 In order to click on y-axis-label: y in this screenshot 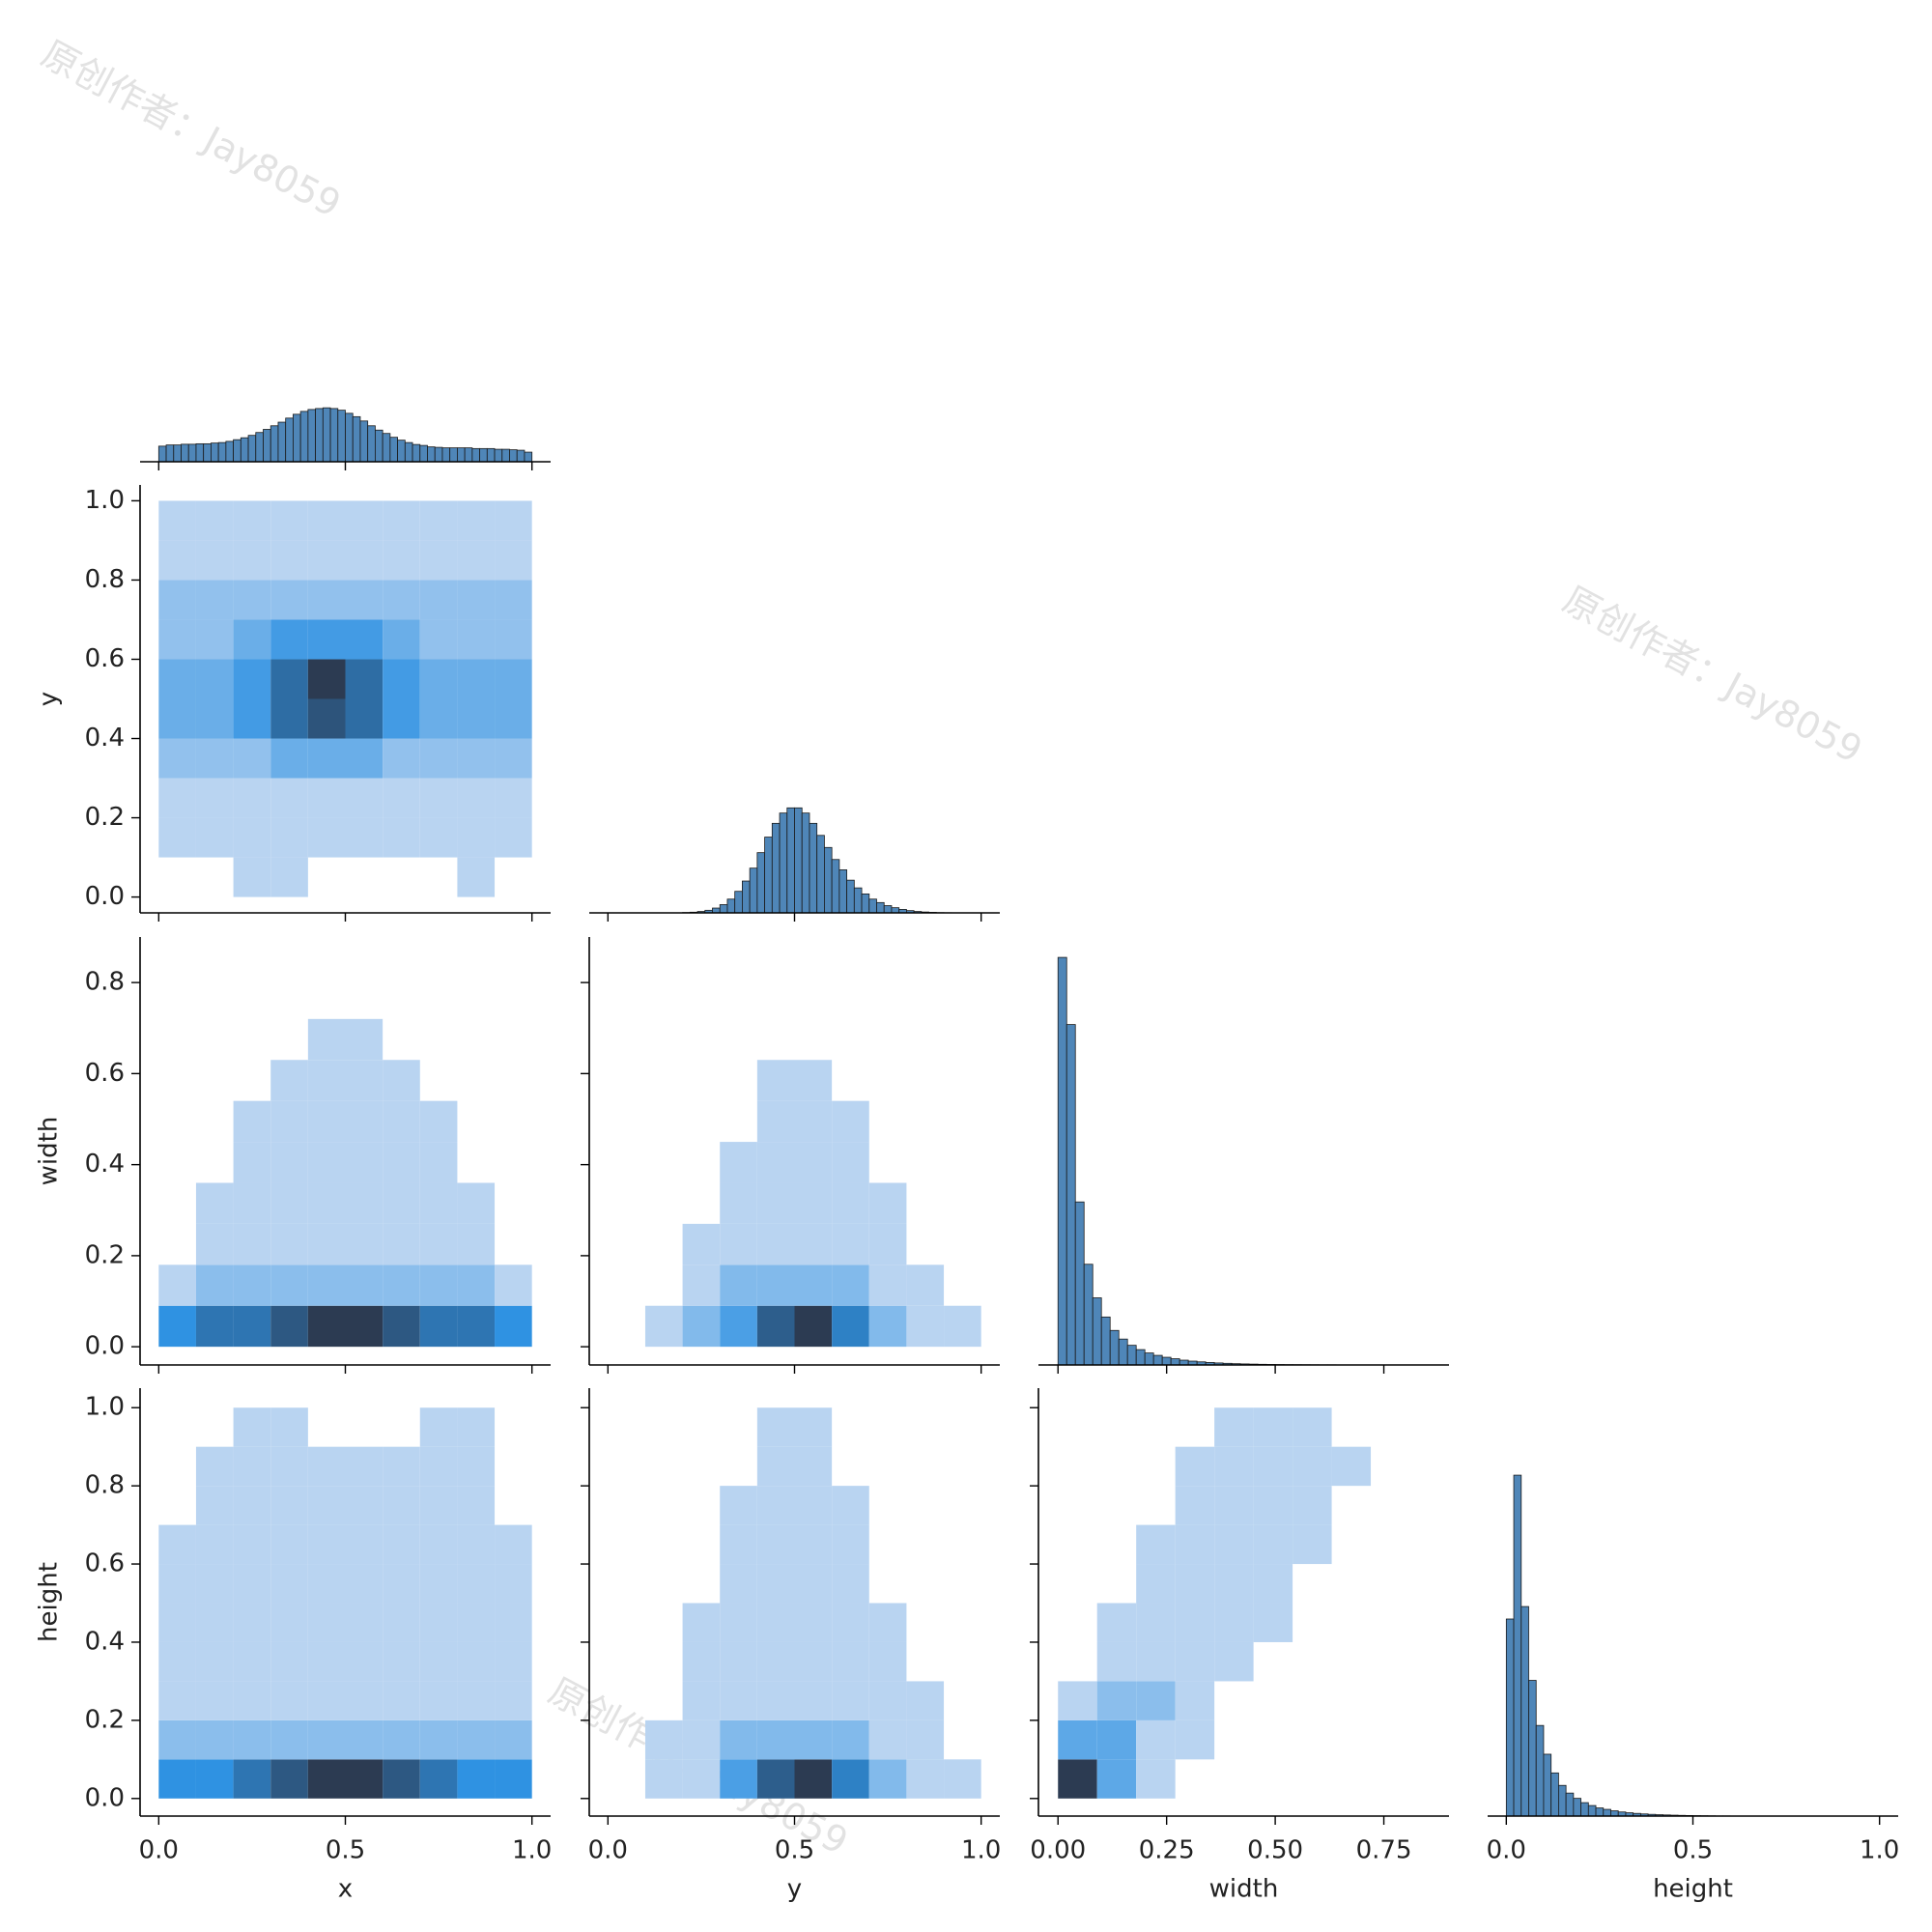, I will do `click(49, 699)`.